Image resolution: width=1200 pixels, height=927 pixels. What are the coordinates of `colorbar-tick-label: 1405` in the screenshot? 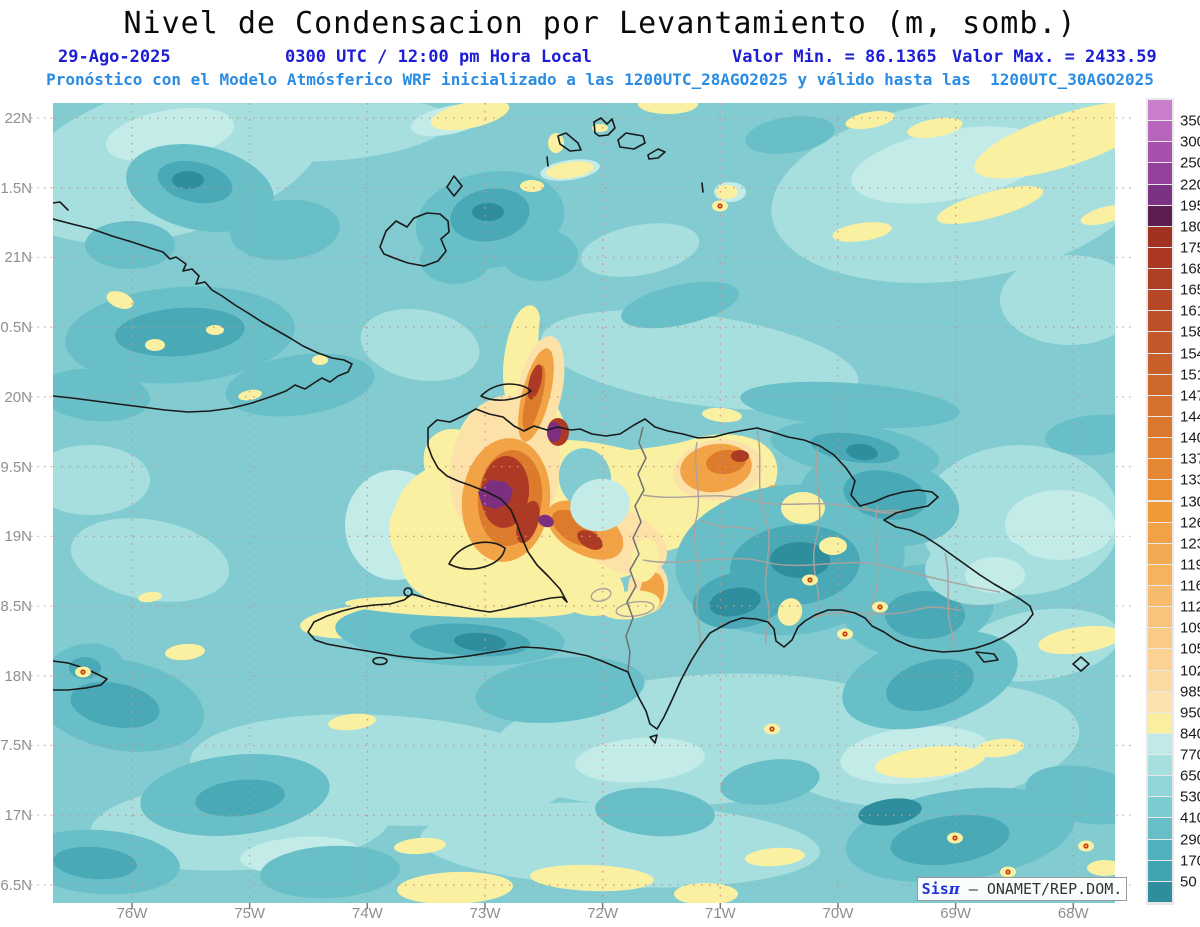 It's located at (1190, 438).